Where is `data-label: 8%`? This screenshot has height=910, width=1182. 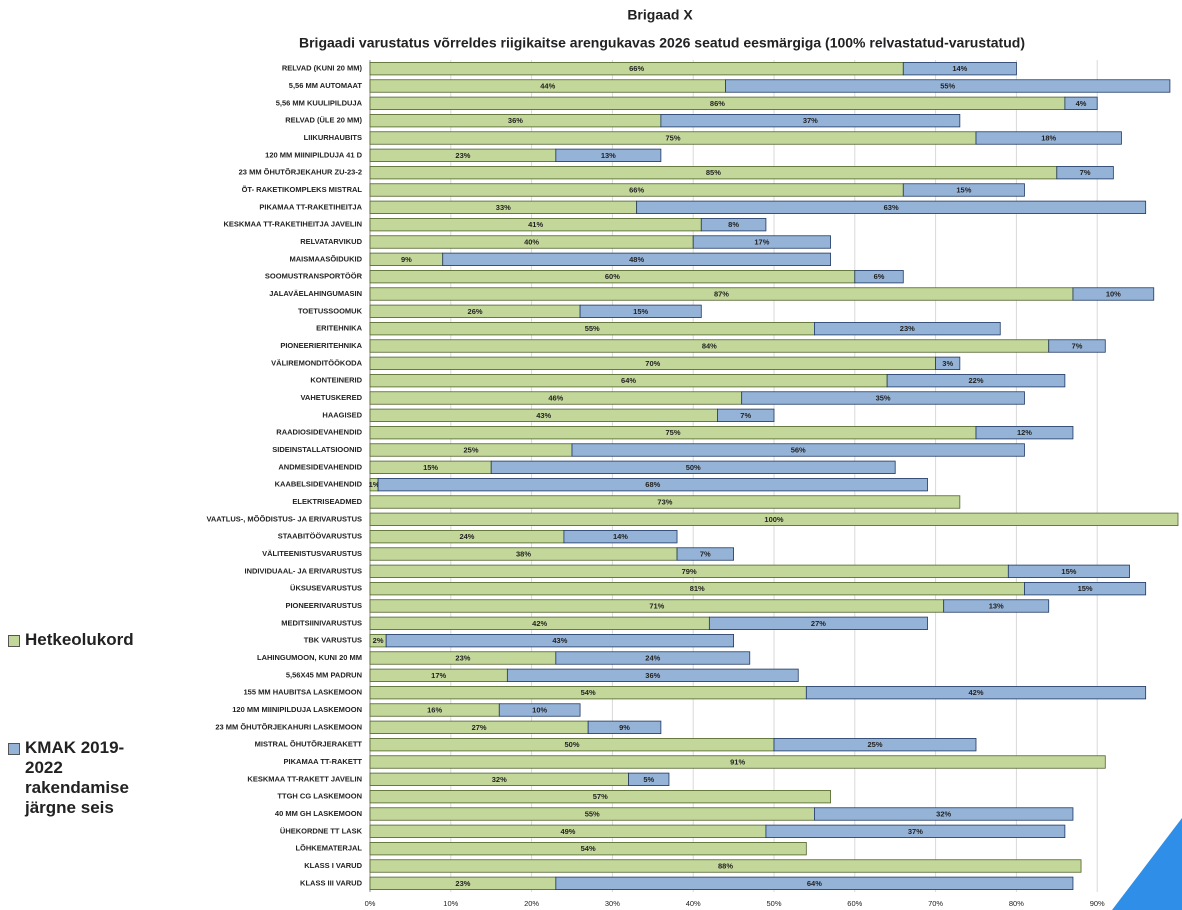 data-label: 8% is located at coordinates (733, 224).